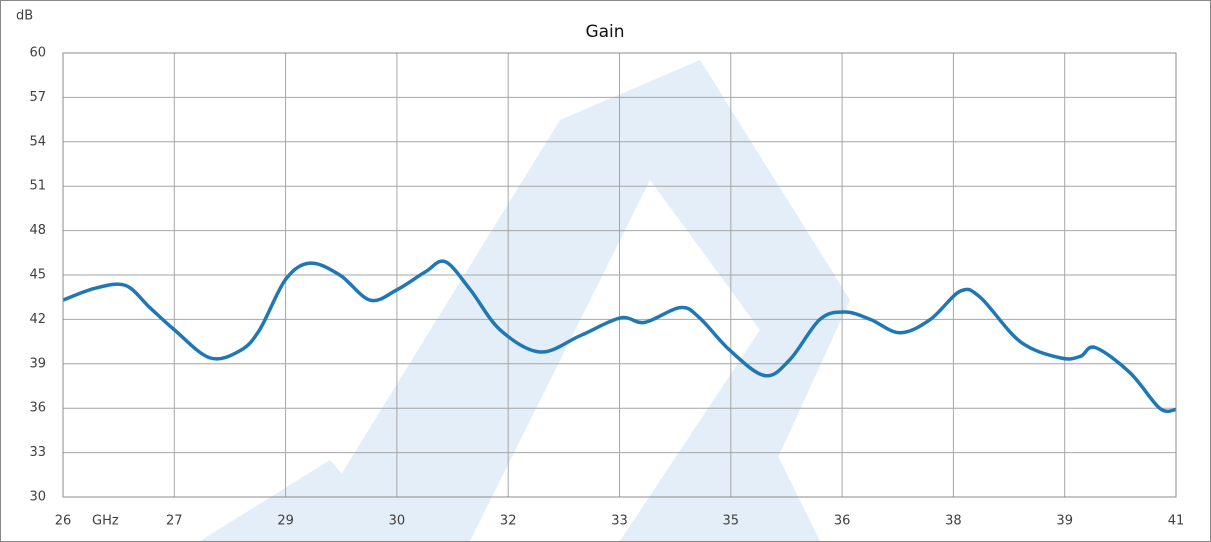  Describe the element at coordinates (37, 275) in the screenshot. I see `y-tick-label: 45` at that location.